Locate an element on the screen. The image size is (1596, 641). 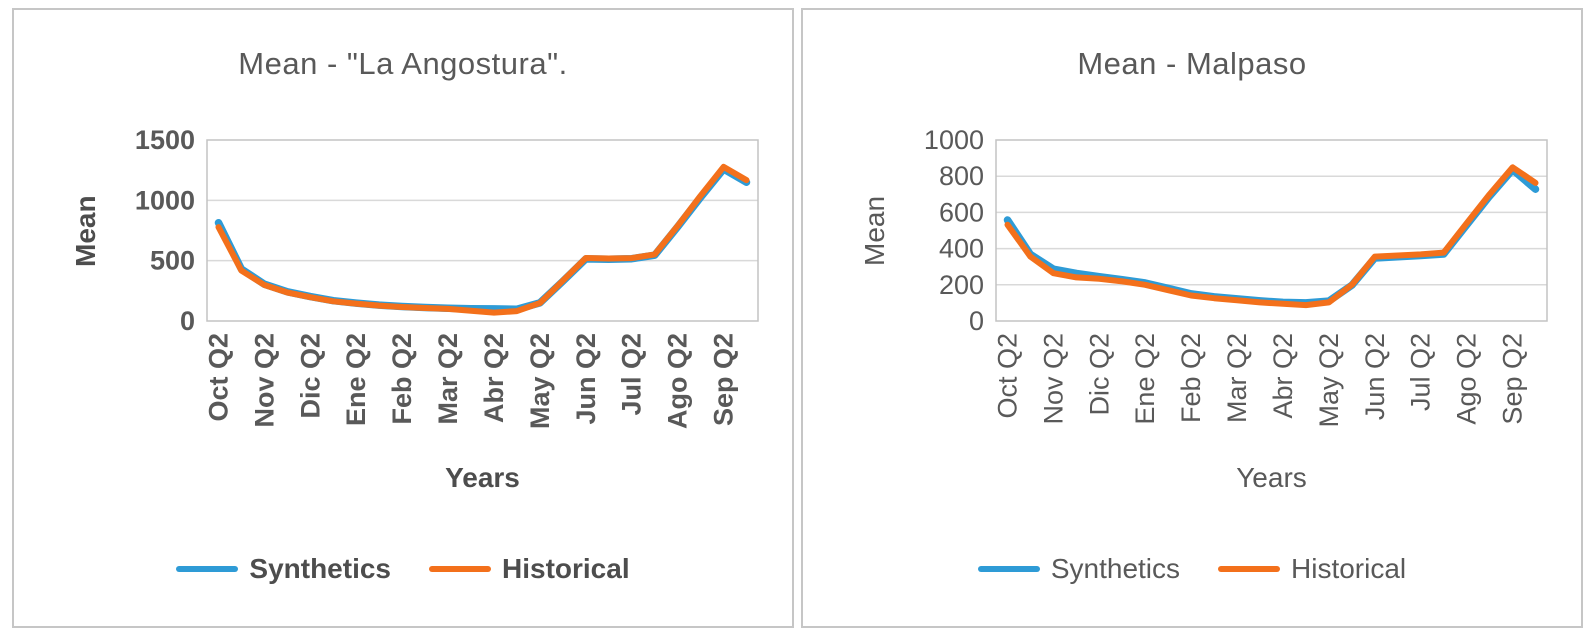
y-tick-label: 200 is located at coordinates (961, 285).